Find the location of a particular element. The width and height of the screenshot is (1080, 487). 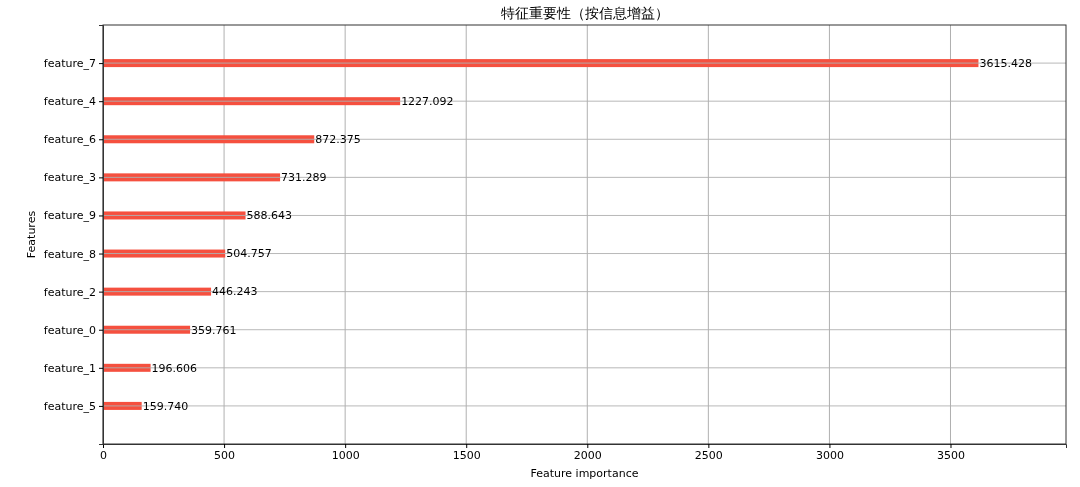

data-label: 159.740 is located at coordinates (165, 406).